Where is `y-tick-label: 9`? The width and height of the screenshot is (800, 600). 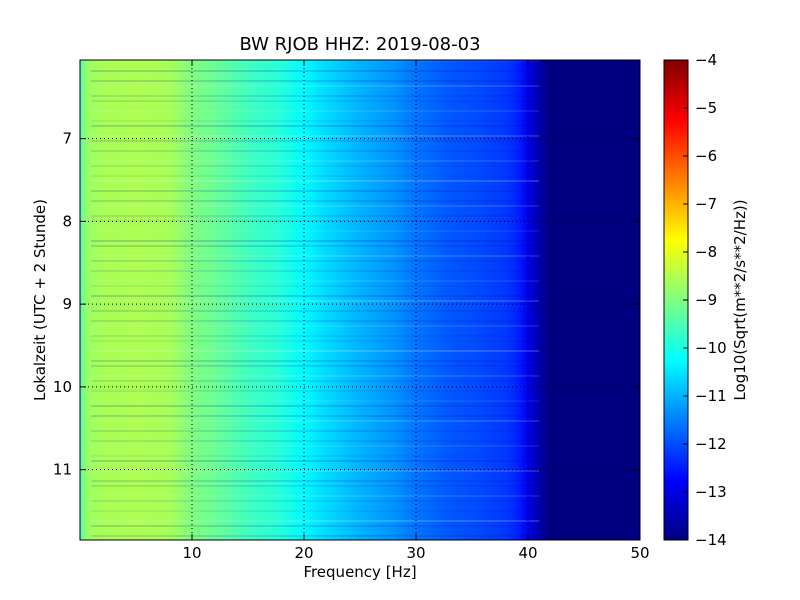
y-tick-label: 9 is located at coordinates (67, 304).